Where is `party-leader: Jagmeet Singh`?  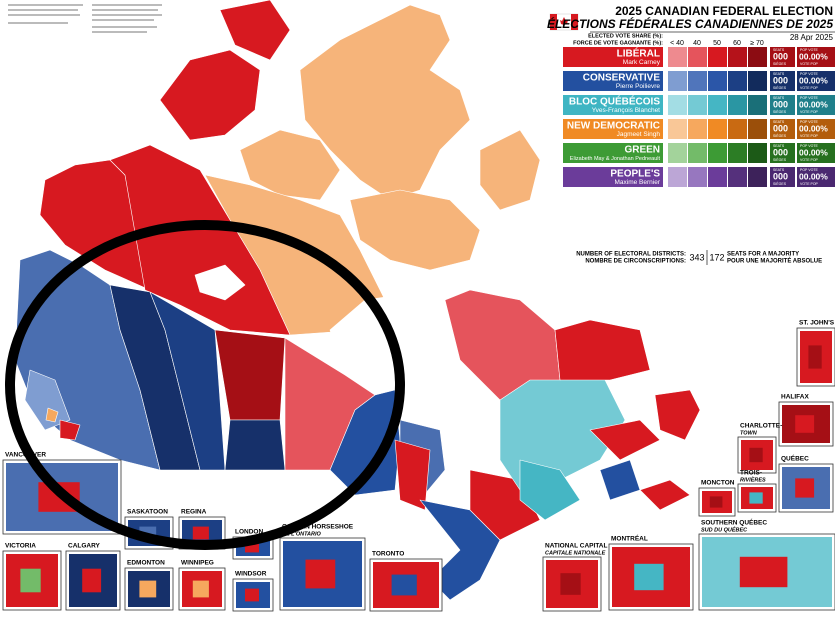 party-leader: Jagmeet Singh is located at coordinates (639, 134).